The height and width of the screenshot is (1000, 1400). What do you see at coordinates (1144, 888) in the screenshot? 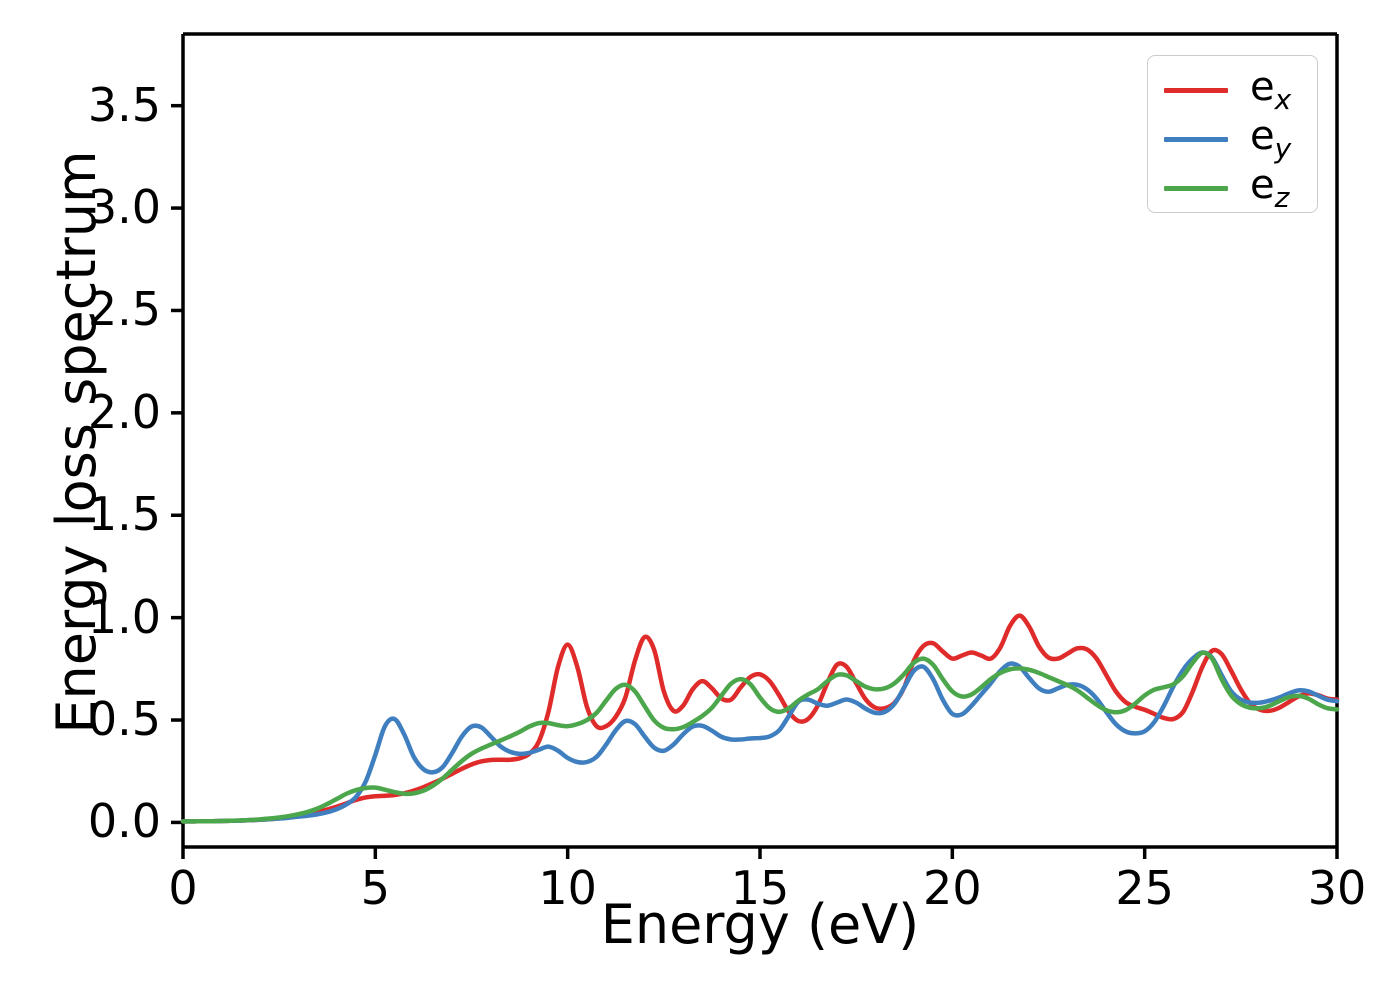
I see `x-tick-label: 25` at bounding box center [1144, 888].